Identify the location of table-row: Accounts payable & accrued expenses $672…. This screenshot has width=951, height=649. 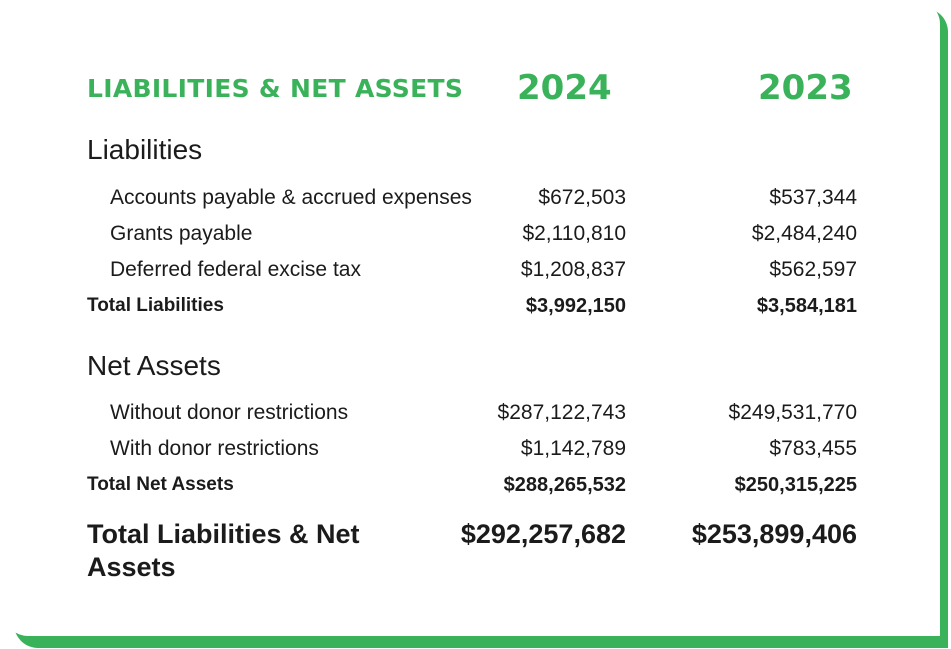
(475, 201).